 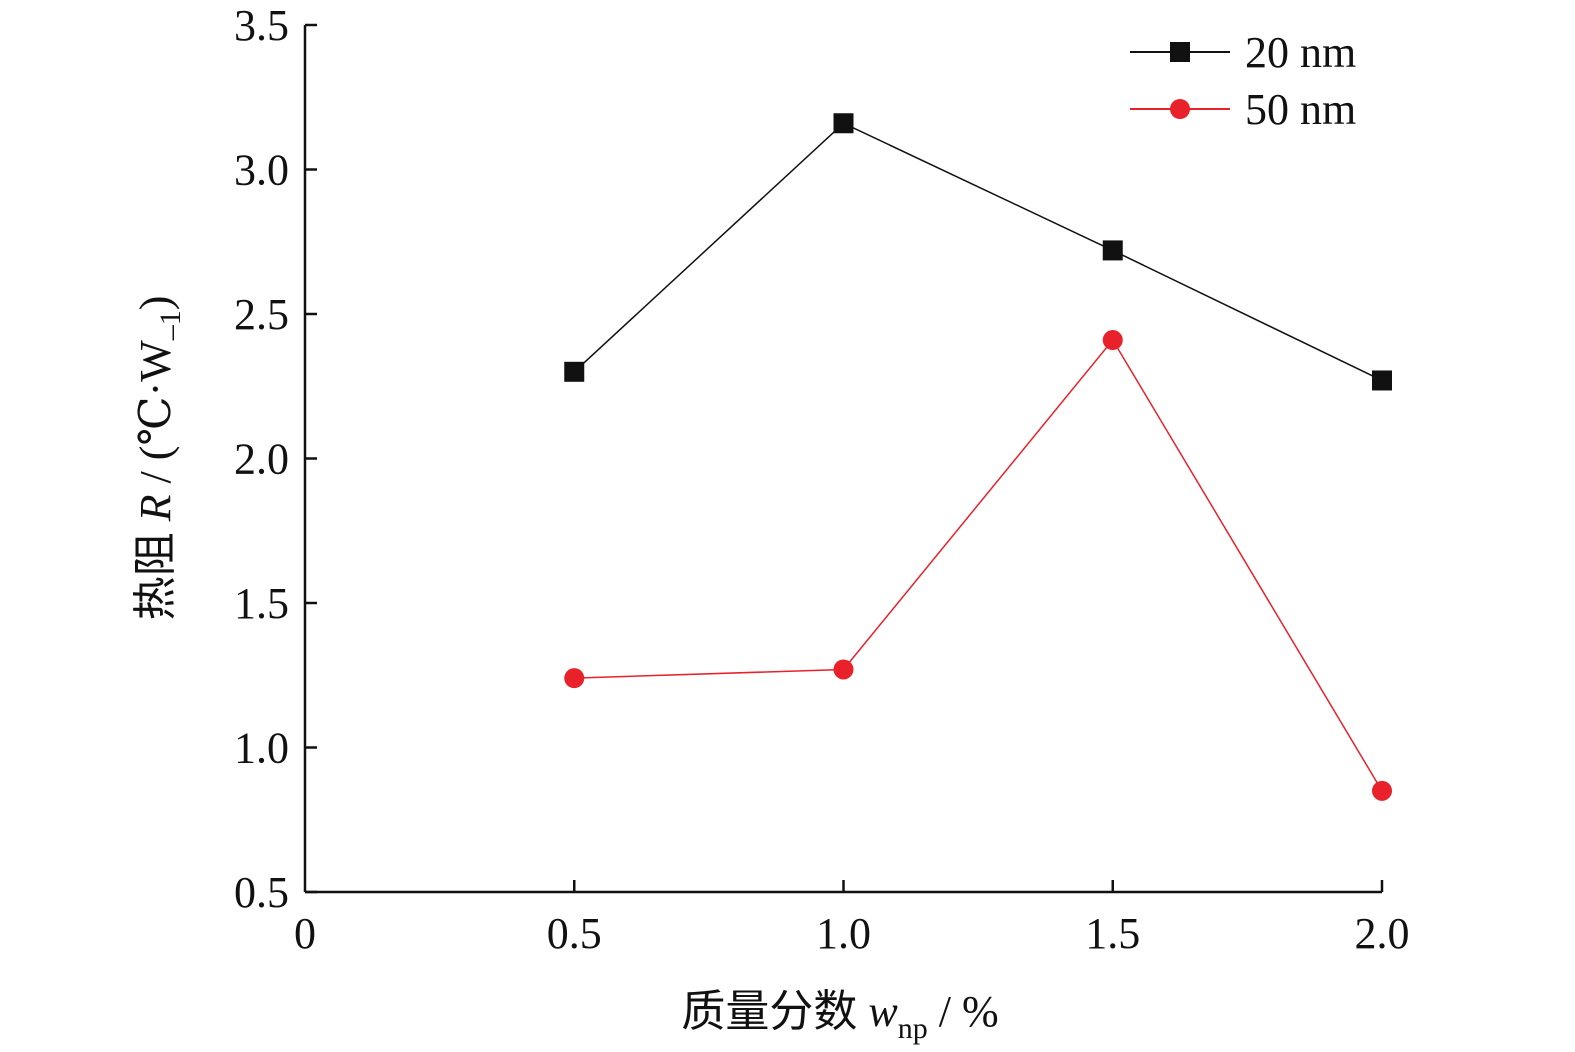 What do you see at coordinates (1112, 933) in the screenshot?
I see `x-tick-label: 1.5` at bounding box center [1112, 933].